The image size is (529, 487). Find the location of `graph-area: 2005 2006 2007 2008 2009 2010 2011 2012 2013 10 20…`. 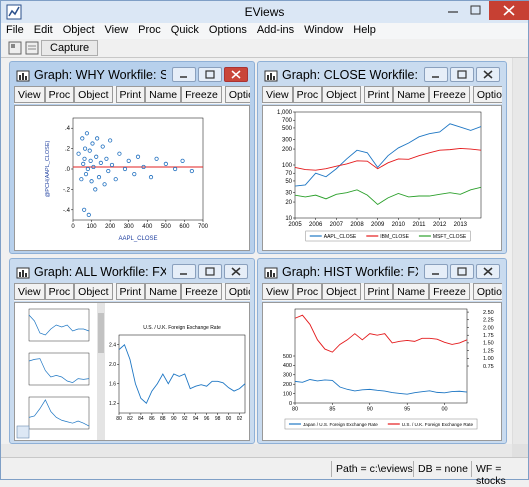

graph-area: 2005 2006 2007 2008 2009 2010 2011 2012 2013 10 20… is located at coordinates (382, 178).